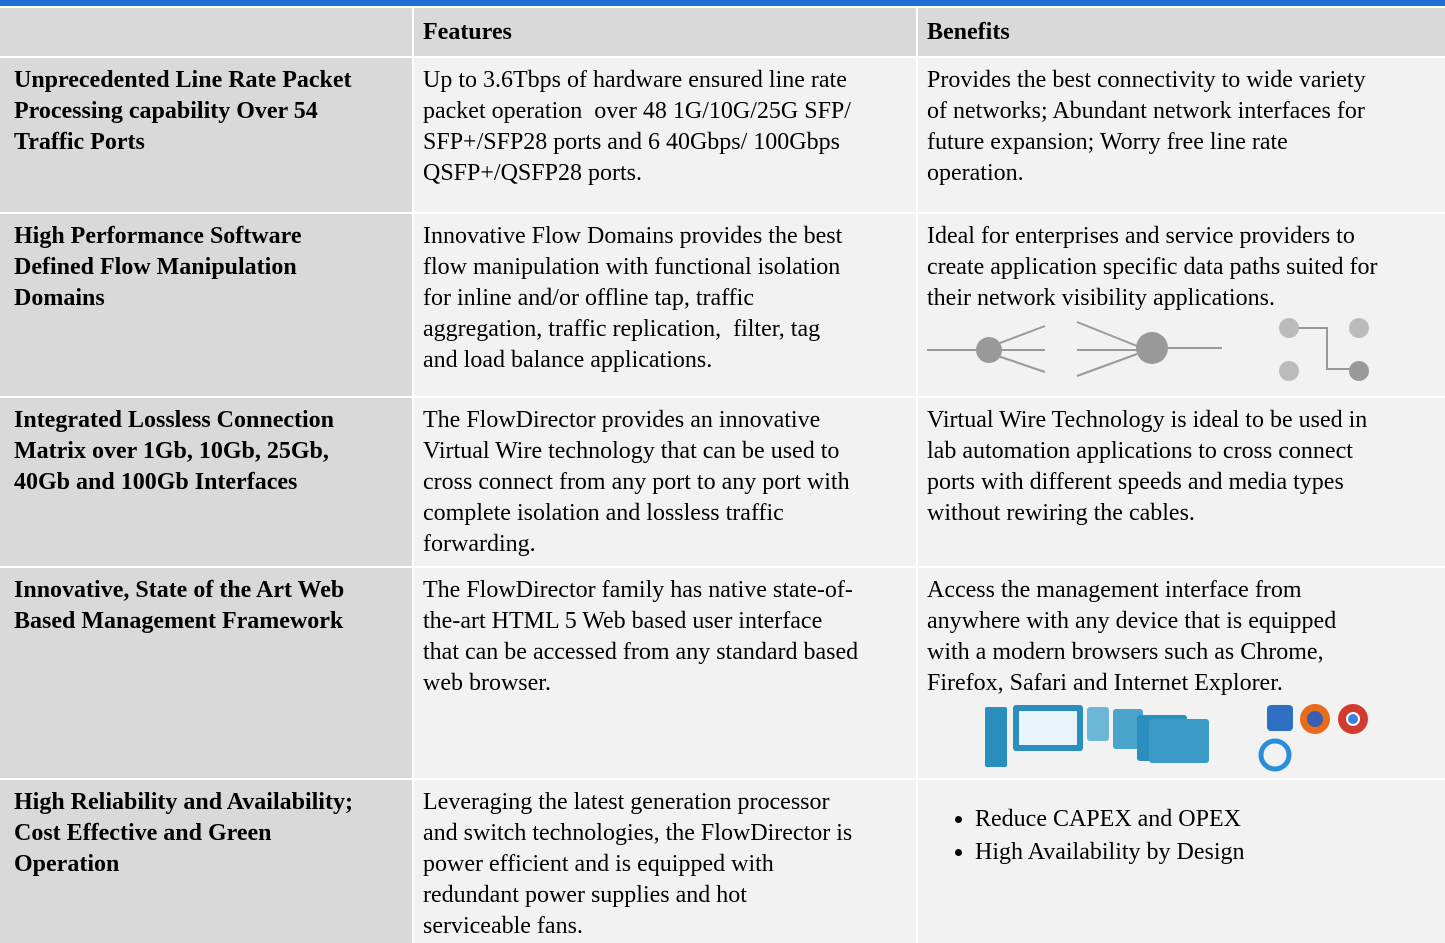  Describe the element at coordinates (179, 590) in the screenshot. I see `text-line: Innovative, State of the Art Web` at that location.